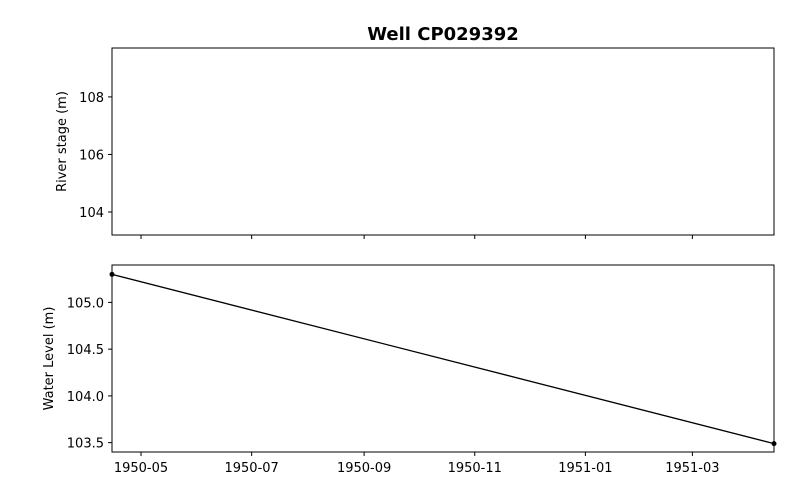  Describe the element at coordinates (49, 359) in the screenshot. I see `water-level-ylabel: Water Level (m)` at that location.